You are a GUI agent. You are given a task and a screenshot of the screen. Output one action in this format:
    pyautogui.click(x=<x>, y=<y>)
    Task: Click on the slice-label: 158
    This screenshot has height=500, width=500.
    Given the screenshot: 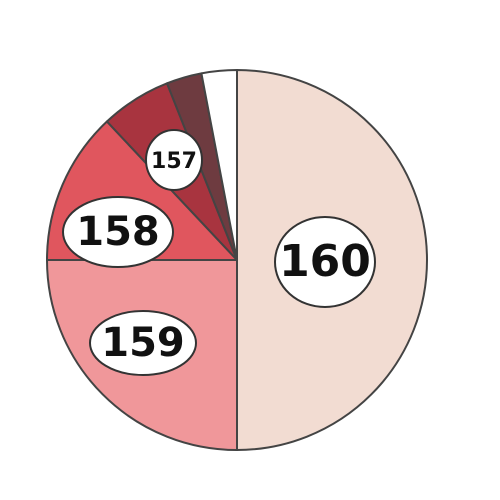 What is the action you would take?
    pyautogui.click(x=118, y=232)
    